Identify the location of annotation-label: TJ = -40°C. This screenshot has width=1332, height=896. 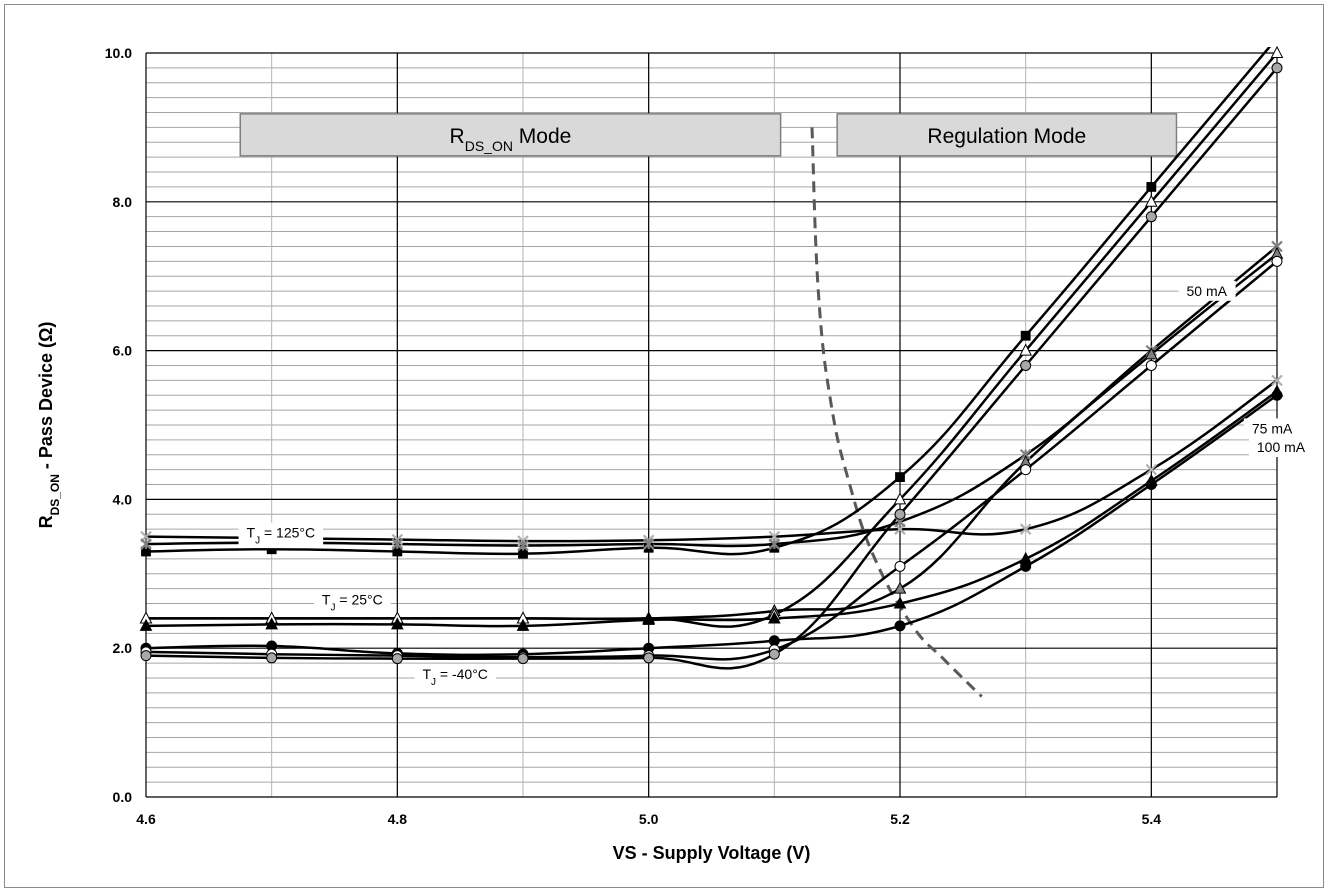
(454, 677).